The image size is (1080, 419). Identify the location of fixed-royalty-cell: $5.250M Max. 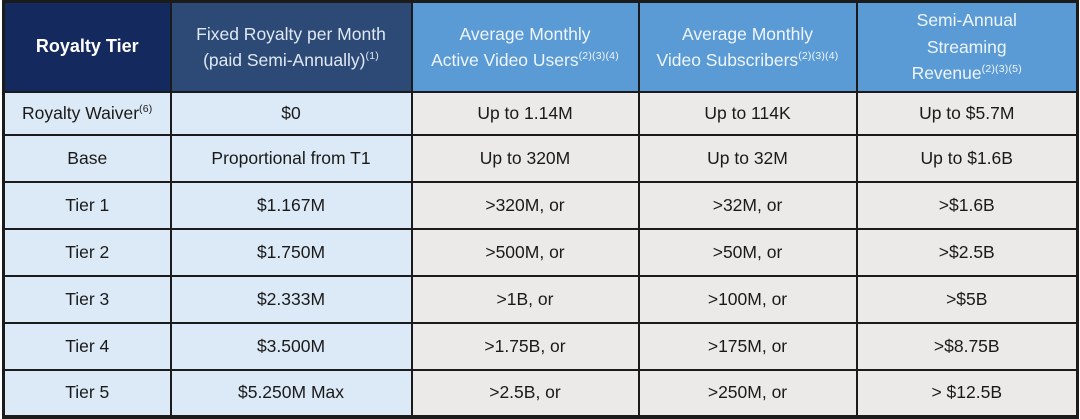
(291, 393).